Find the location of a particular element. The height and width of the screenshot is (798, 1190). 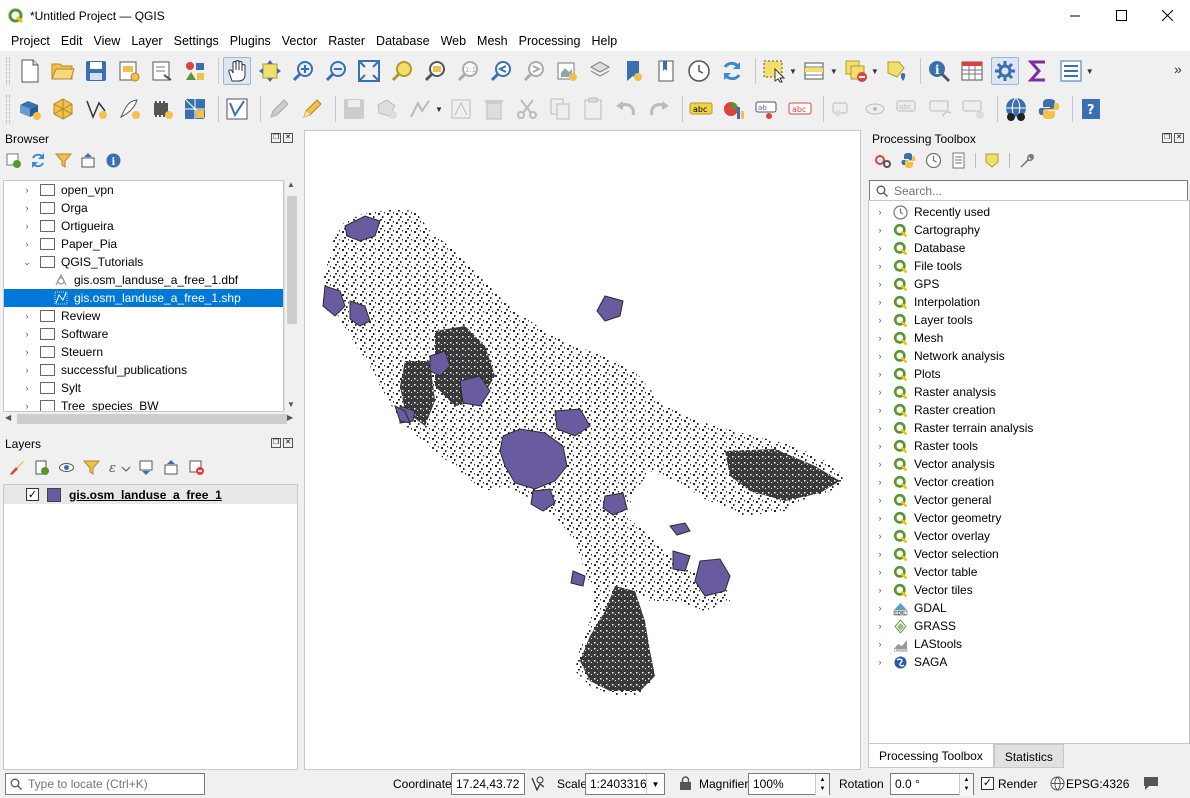

tree-item-shp: gis.osm_landuse_a_free_1.shp is located at coordinates (143, 298).